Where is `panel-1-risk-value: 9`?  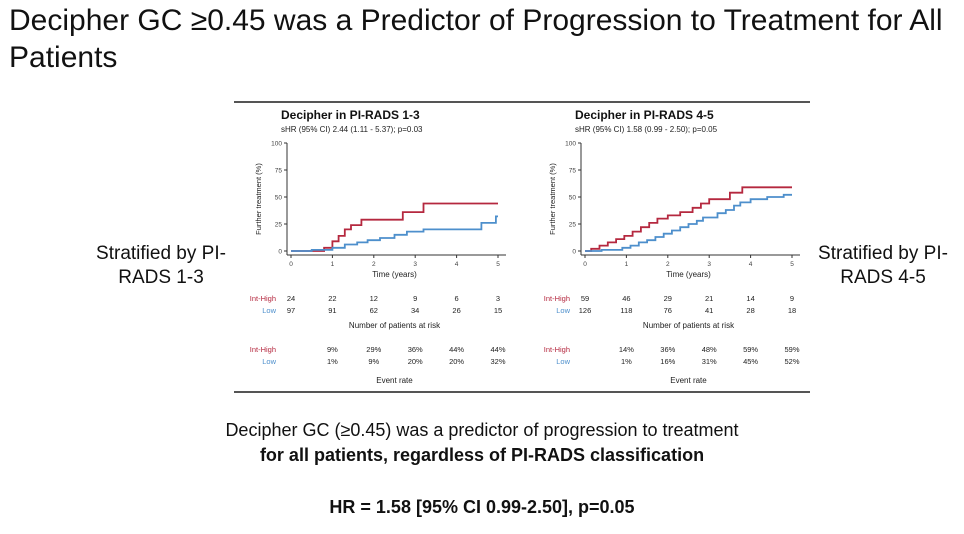
panel-1-risk-value: 9 is located at coordinates (415, 298).